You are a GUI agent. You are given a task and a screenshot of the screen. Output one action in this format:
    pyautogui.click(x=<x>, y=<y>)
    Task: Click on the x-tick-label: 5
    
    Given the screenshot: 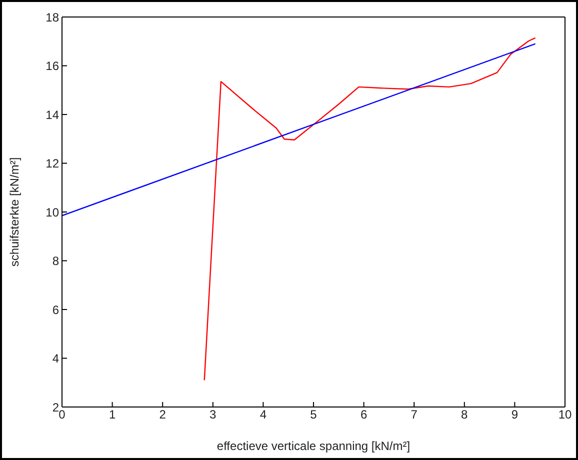 What is the action you would take?
    pyautogui.click(x=314, y=415)
    